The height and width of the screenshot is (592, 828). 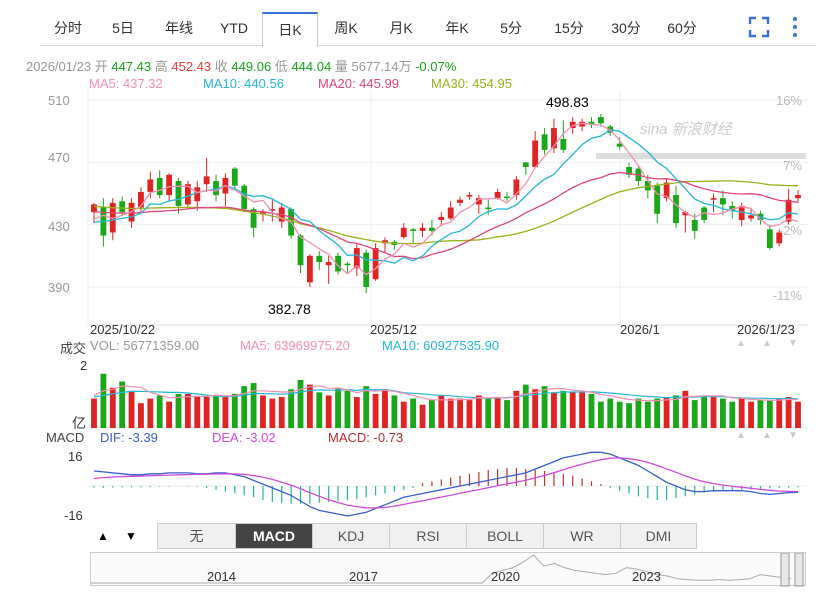 What do you see at coordinates (788, 295) in the screenshot?
I see `pct-tick-m11: -11%` at bounding box center [788, 295].